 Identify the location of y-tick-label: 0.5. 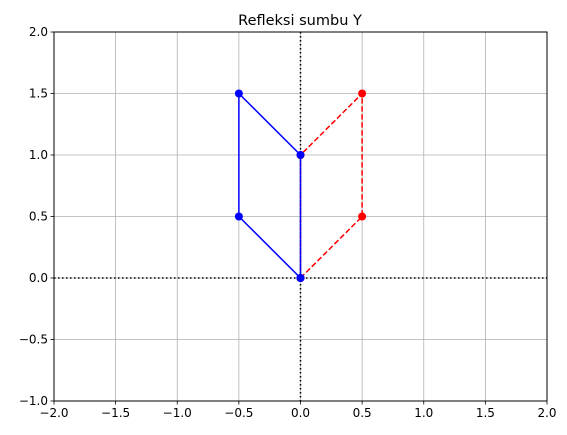
(38, 217).